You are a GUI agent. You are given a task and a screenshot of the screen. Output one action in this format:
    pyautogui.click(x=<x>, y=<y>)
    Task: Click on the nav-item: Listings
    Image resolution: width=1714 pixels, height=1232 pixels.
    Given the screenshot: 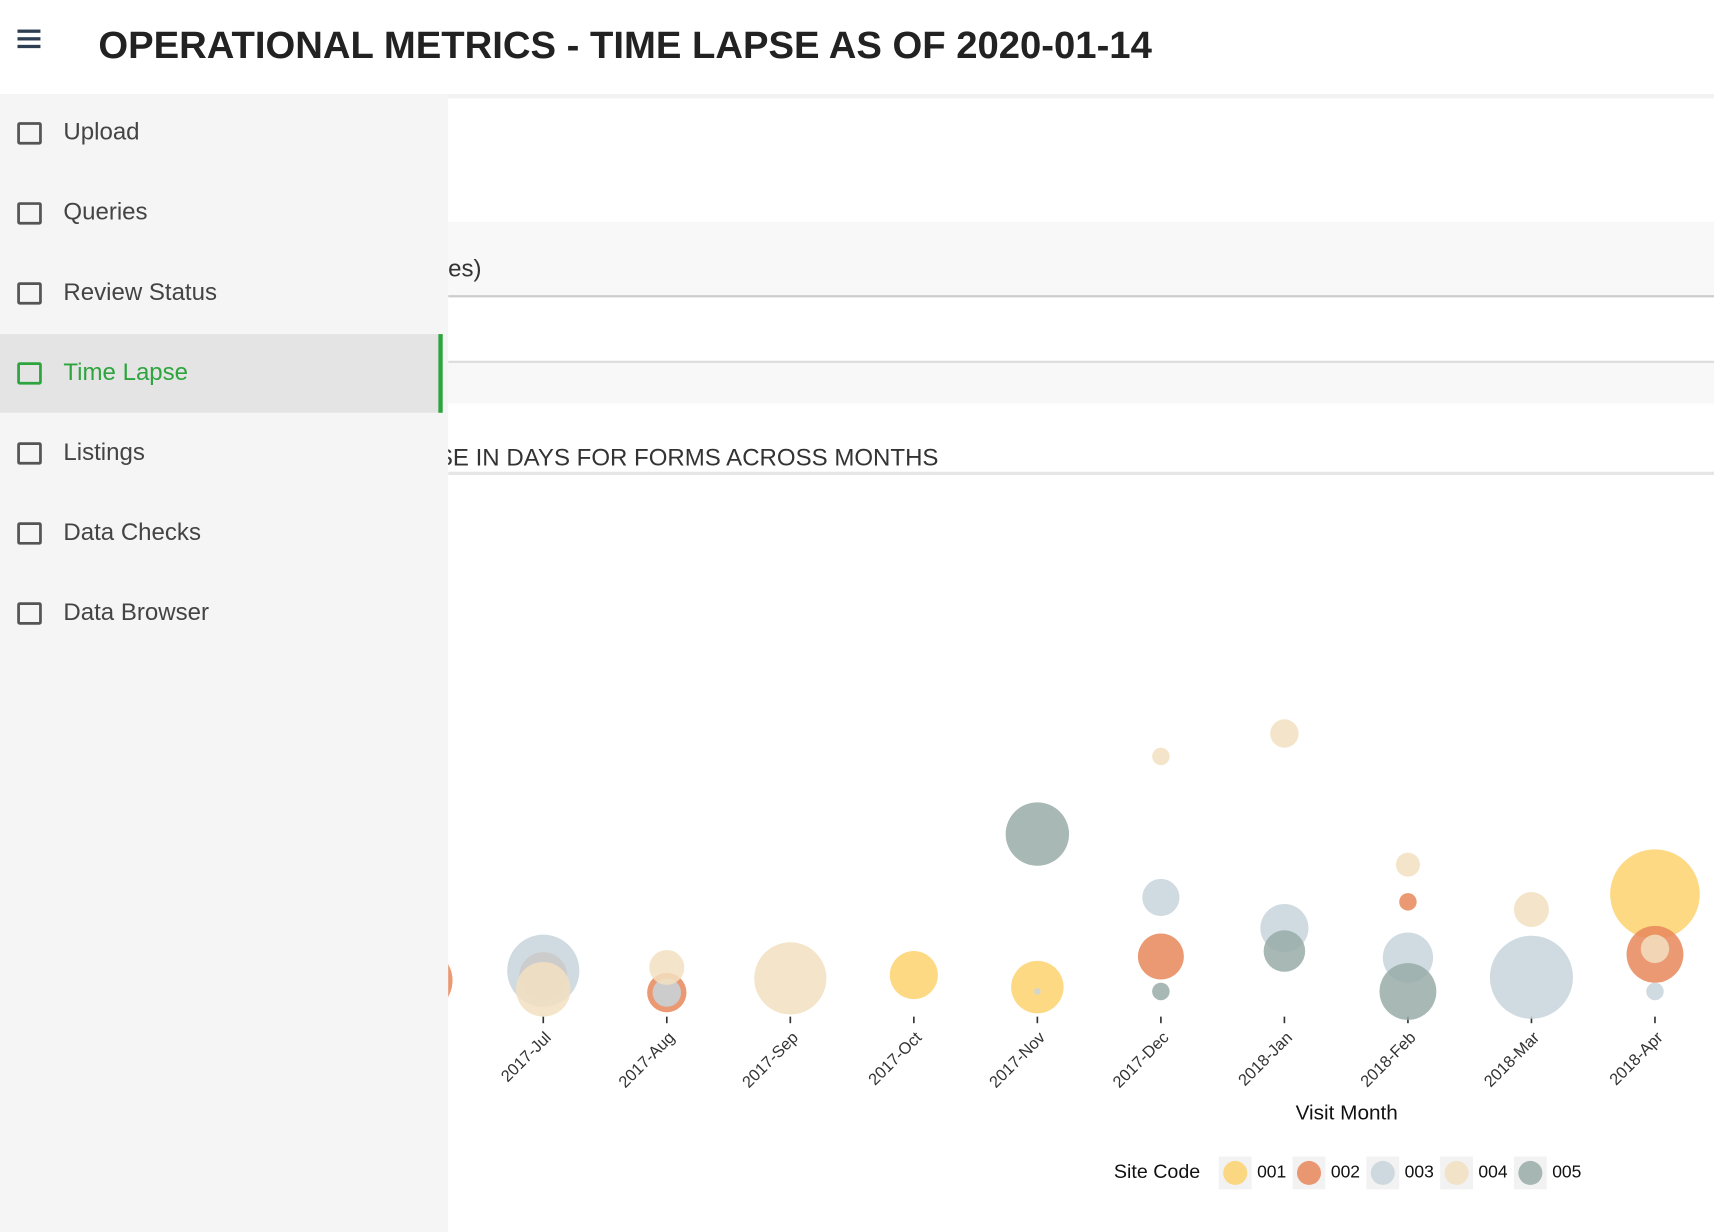 What is the action you would take?
    pyautogui.click(x=81, y=452)
    